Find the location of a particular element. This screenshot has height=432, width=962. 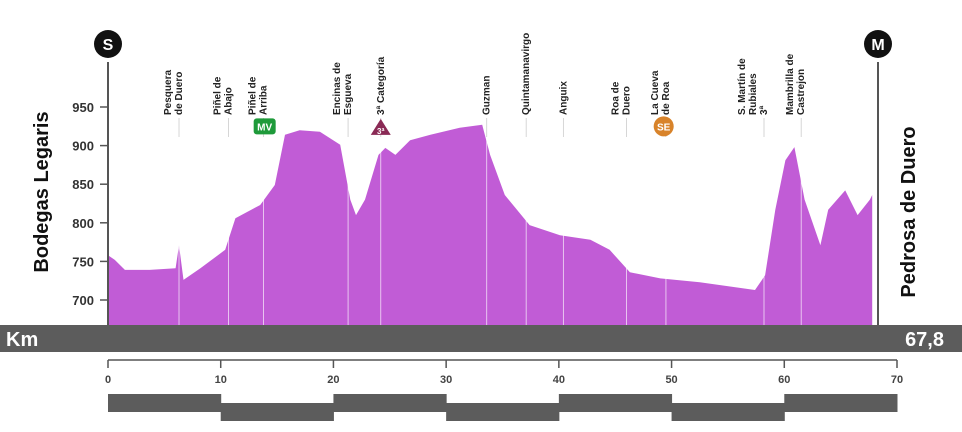

marker-label: MV is located at coordinates (264, 127).